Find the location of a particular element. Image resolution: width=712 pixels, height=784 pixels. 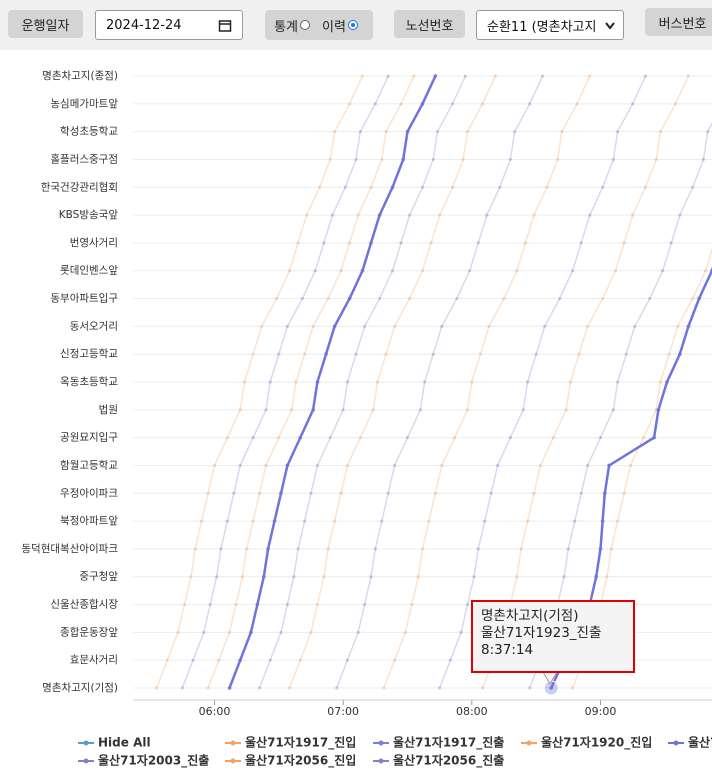

route-button: 노선번호 is located at coordinates (429, 24).